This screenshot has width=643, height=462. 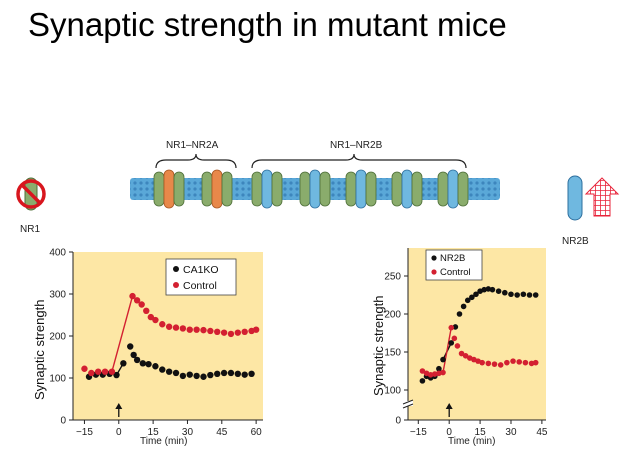 I want to click on slide-title: Synaptic strength in mutant mice, so click(x=267, y=24).